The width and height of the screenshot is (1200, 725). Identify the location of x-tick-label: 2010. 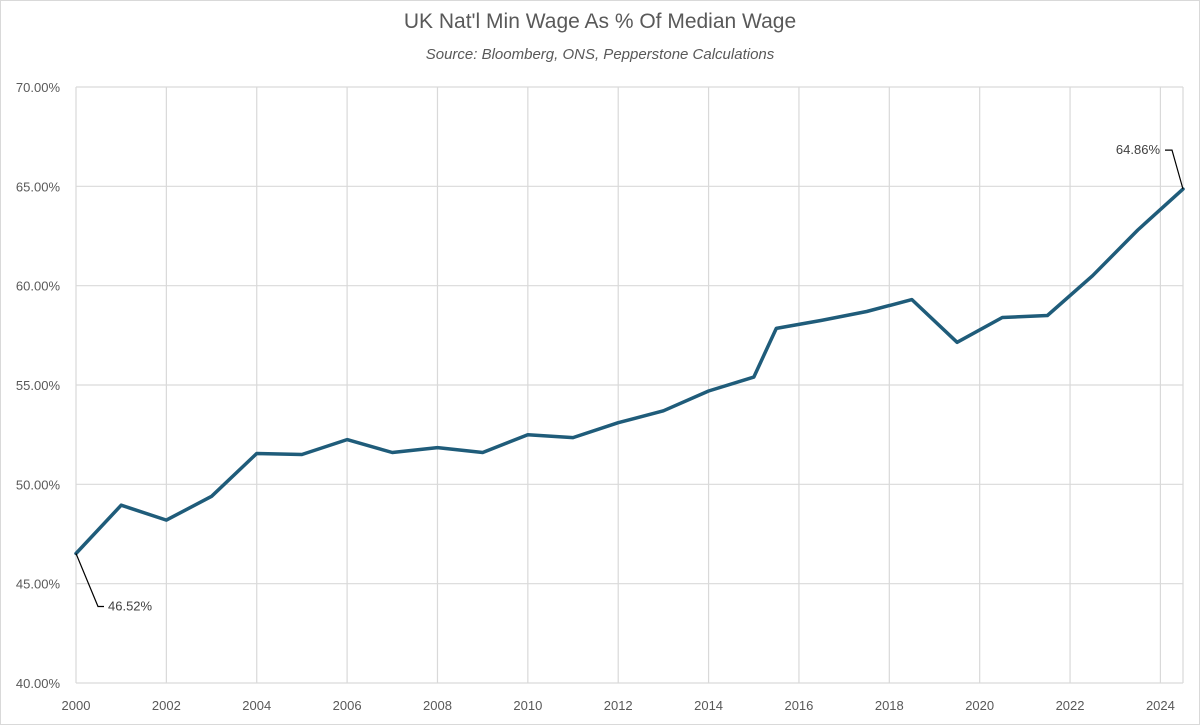
(527, 705).